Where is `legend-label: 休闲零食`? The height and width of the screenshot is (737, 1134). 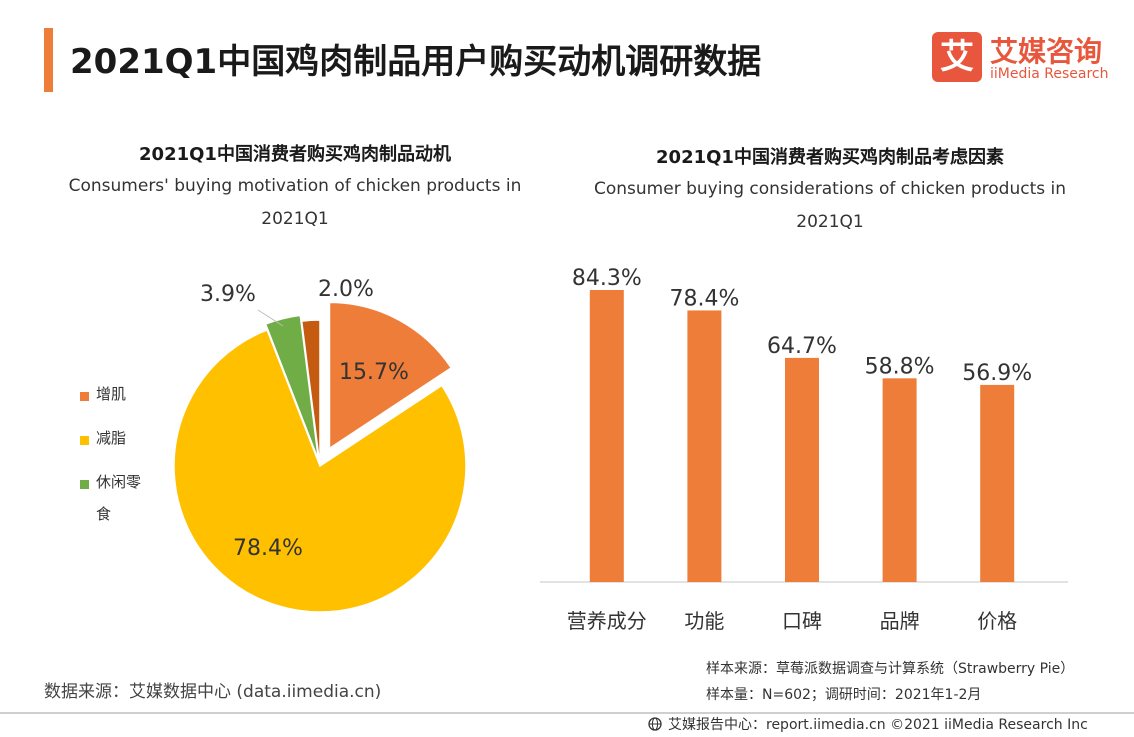
legend-label: 休闲零食 is located at coordinates (119, 498).